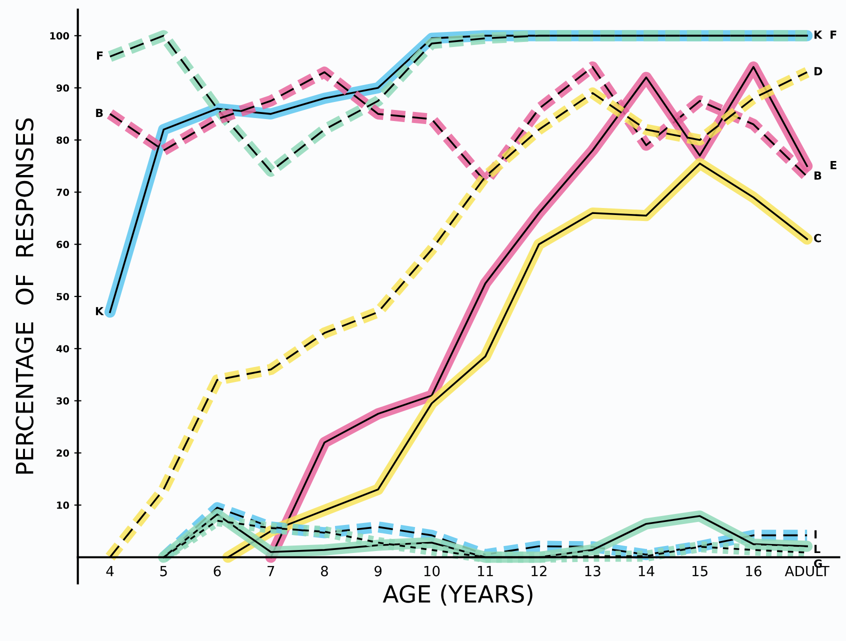 This screenshot has width=846, height=641. Describe the element at coordinates (63, 453) in the screenshot. I see `y-tick-label: 20` at that location.